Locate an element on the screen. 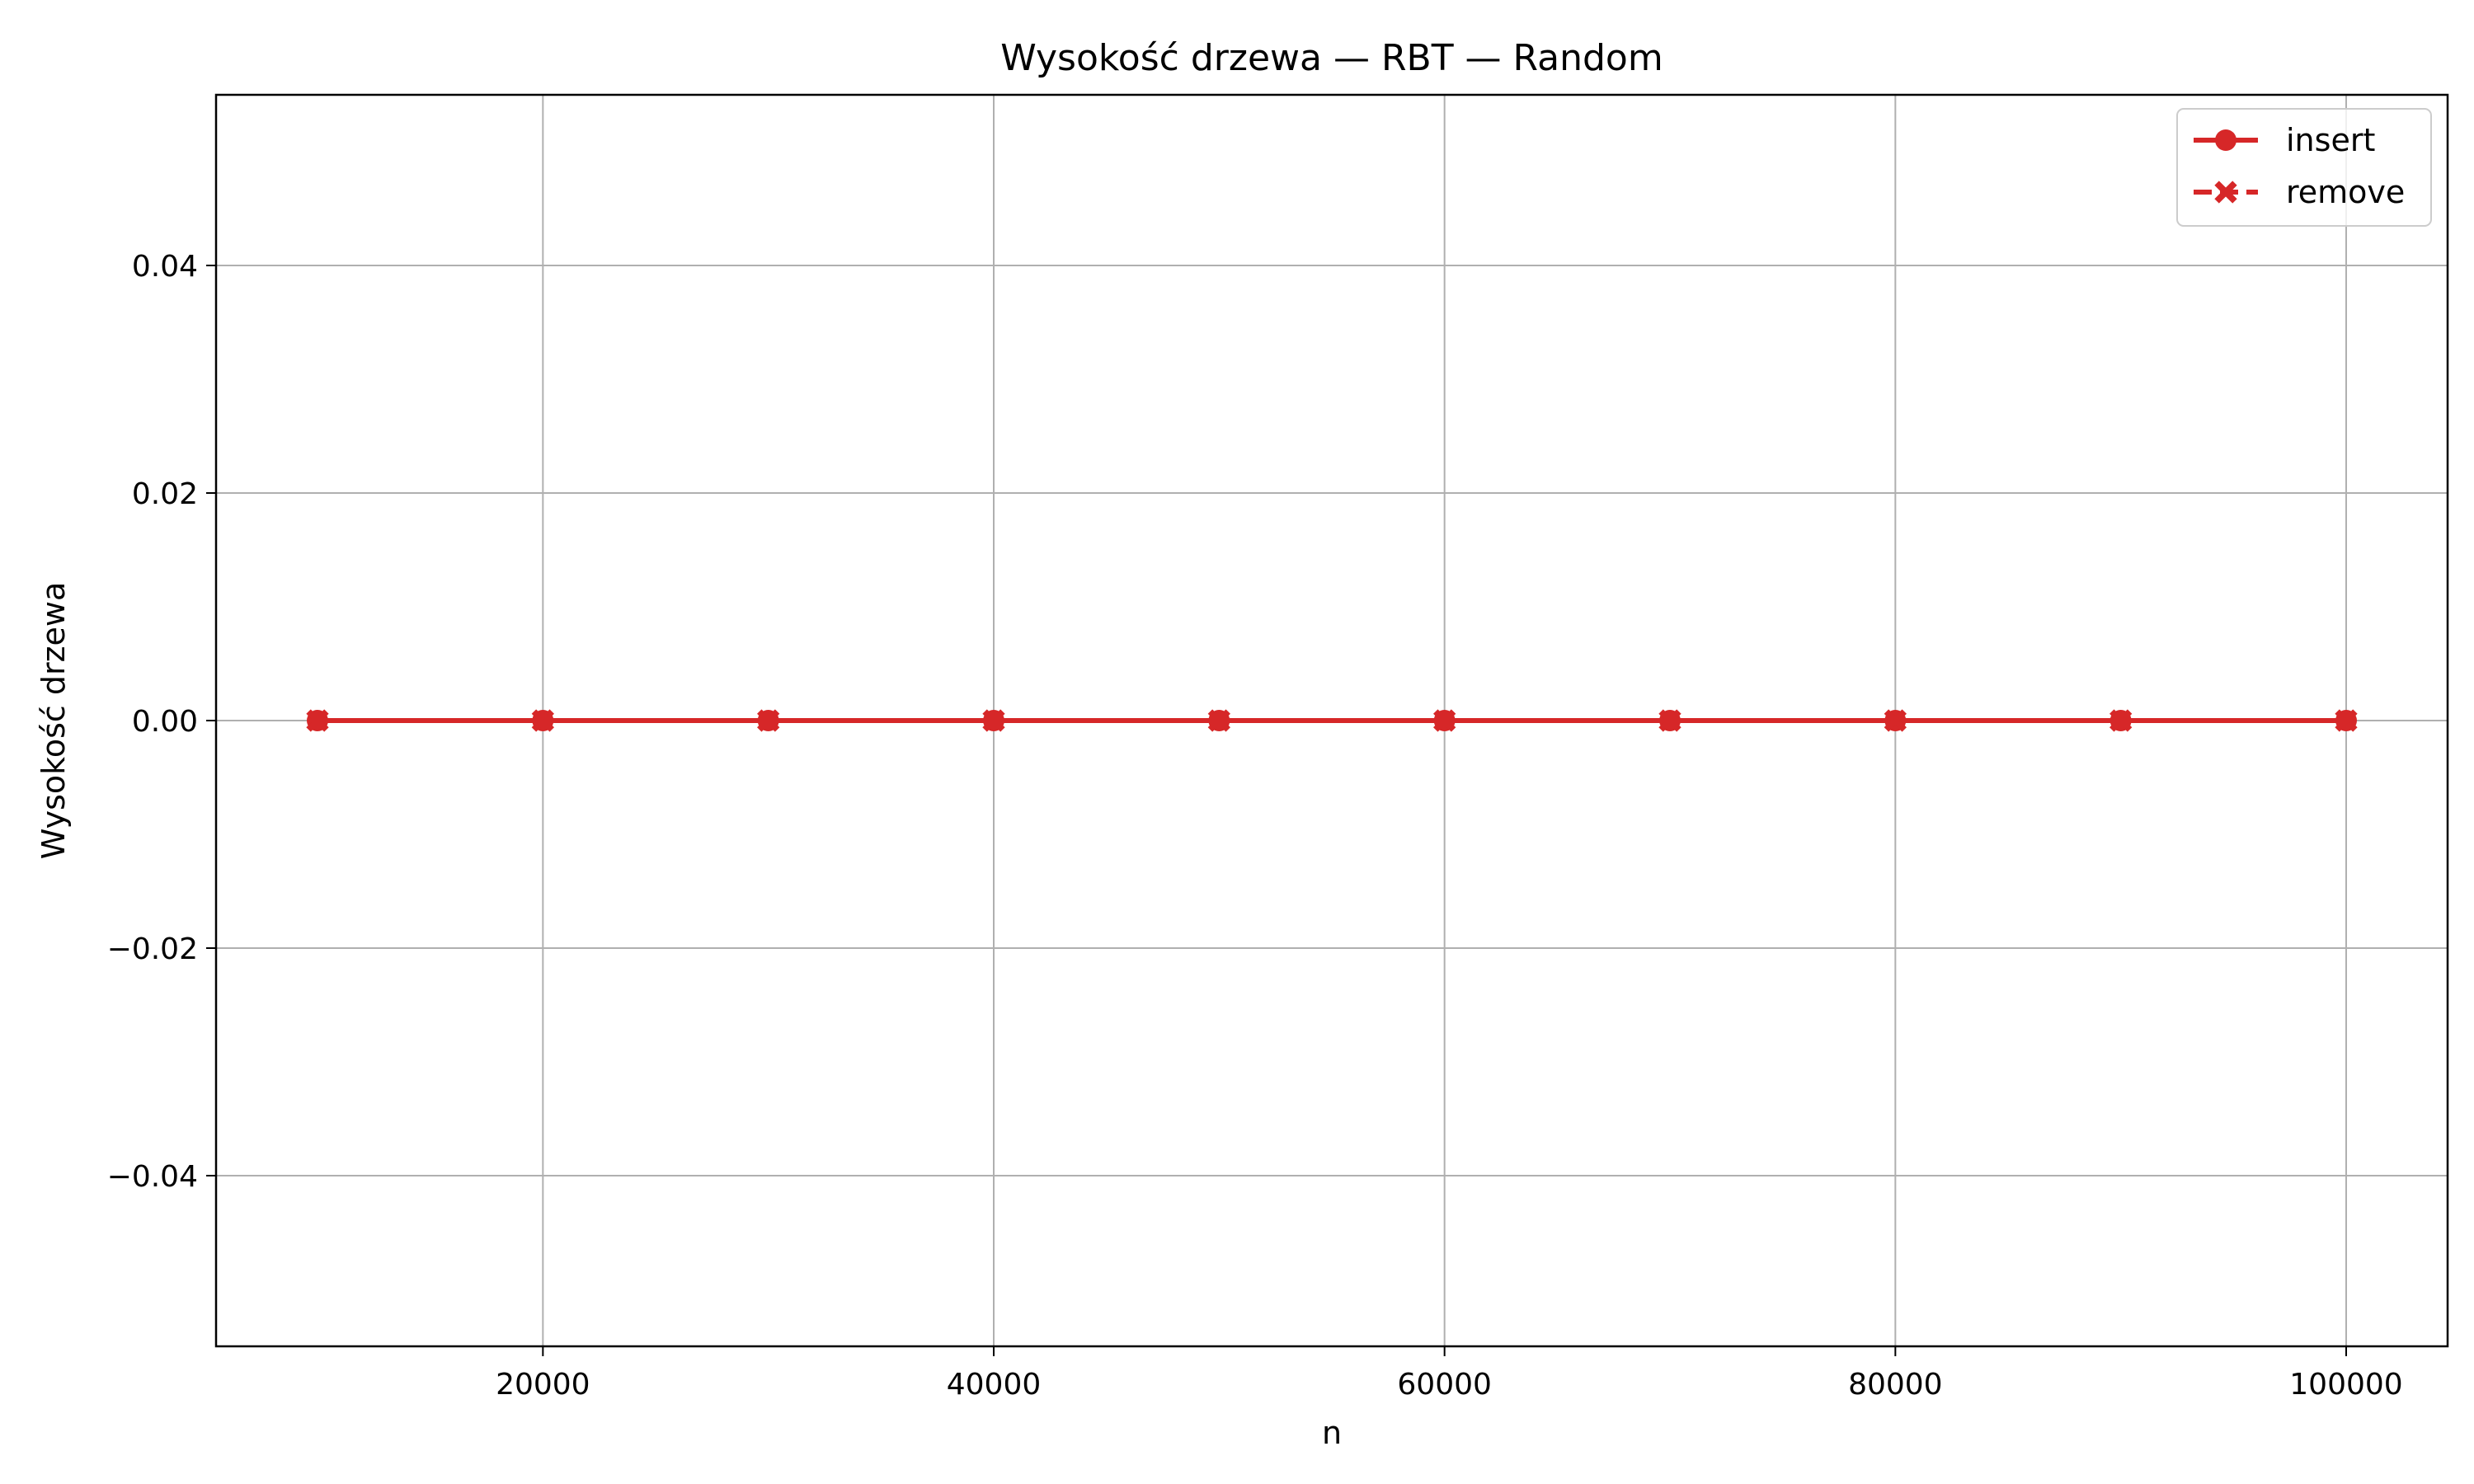 Image resolution: width=2474 pixels, height=1484 pixels. y-tick-label: 0.02 is located at coordinates (165, 494).